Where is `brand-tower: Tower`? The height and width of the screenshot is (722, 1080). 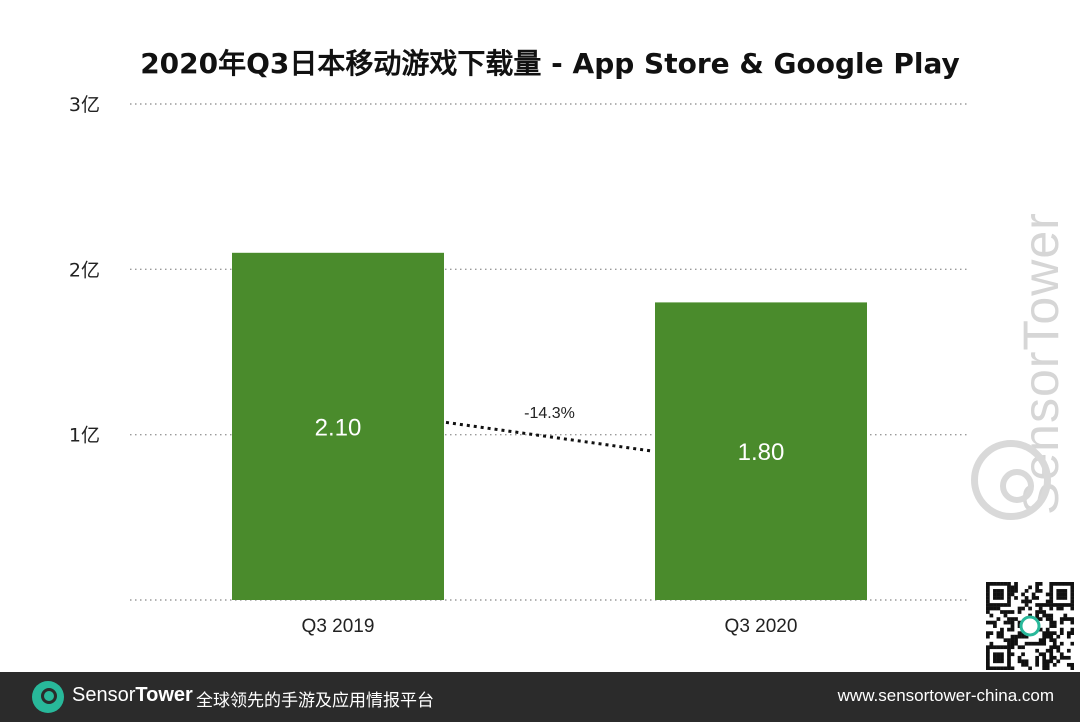
brand-tower: Tower is located at coordinates (164, 695).